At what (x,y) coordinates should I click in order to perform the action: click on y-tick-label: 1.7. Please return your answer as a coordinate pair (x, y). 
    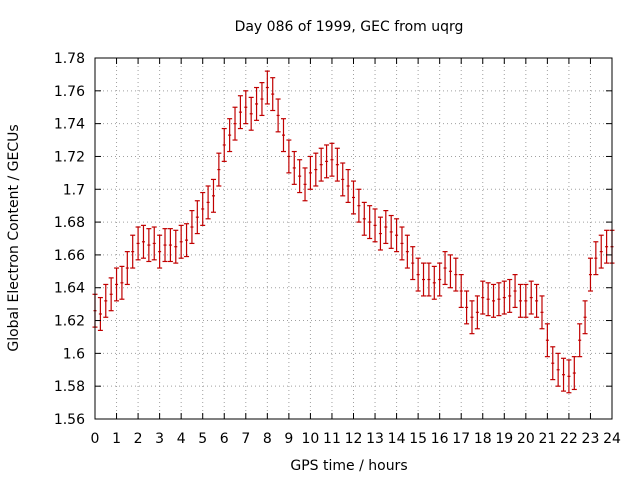
    Looking at the image, I should click on (74, 190).